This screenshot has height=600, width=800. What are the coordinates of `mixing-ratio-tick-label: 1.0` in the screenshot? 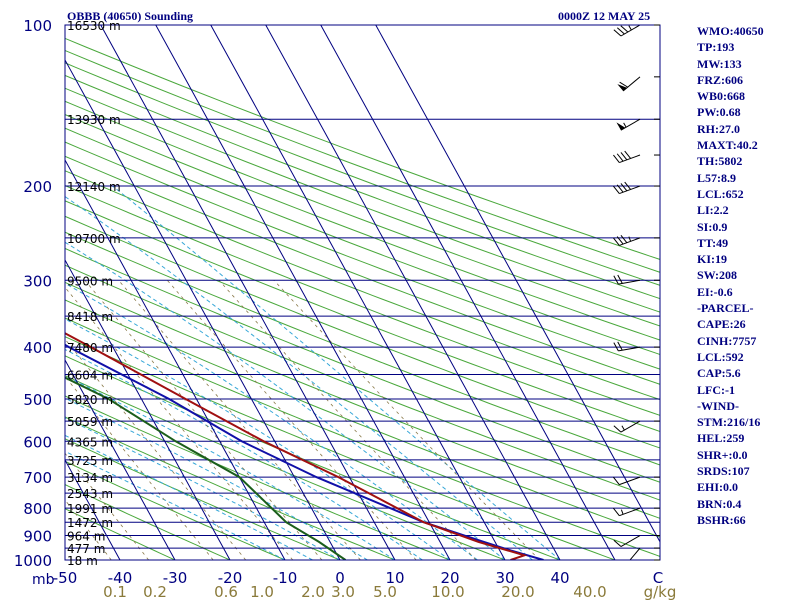 It's located at (262, 591).